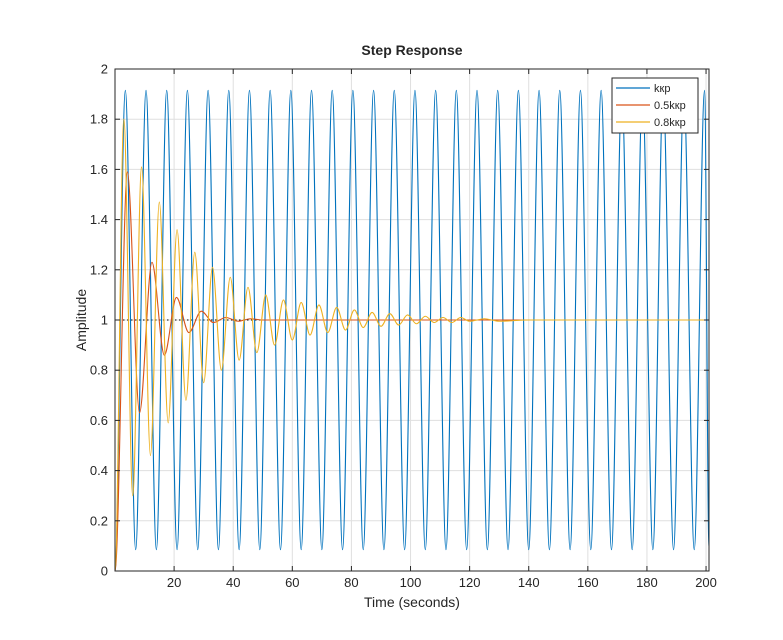 The image size is (783, 640). Describe the element at coordinates (99, 470) in the screenshot. I see `y-tick-label: 0.4` at that location.